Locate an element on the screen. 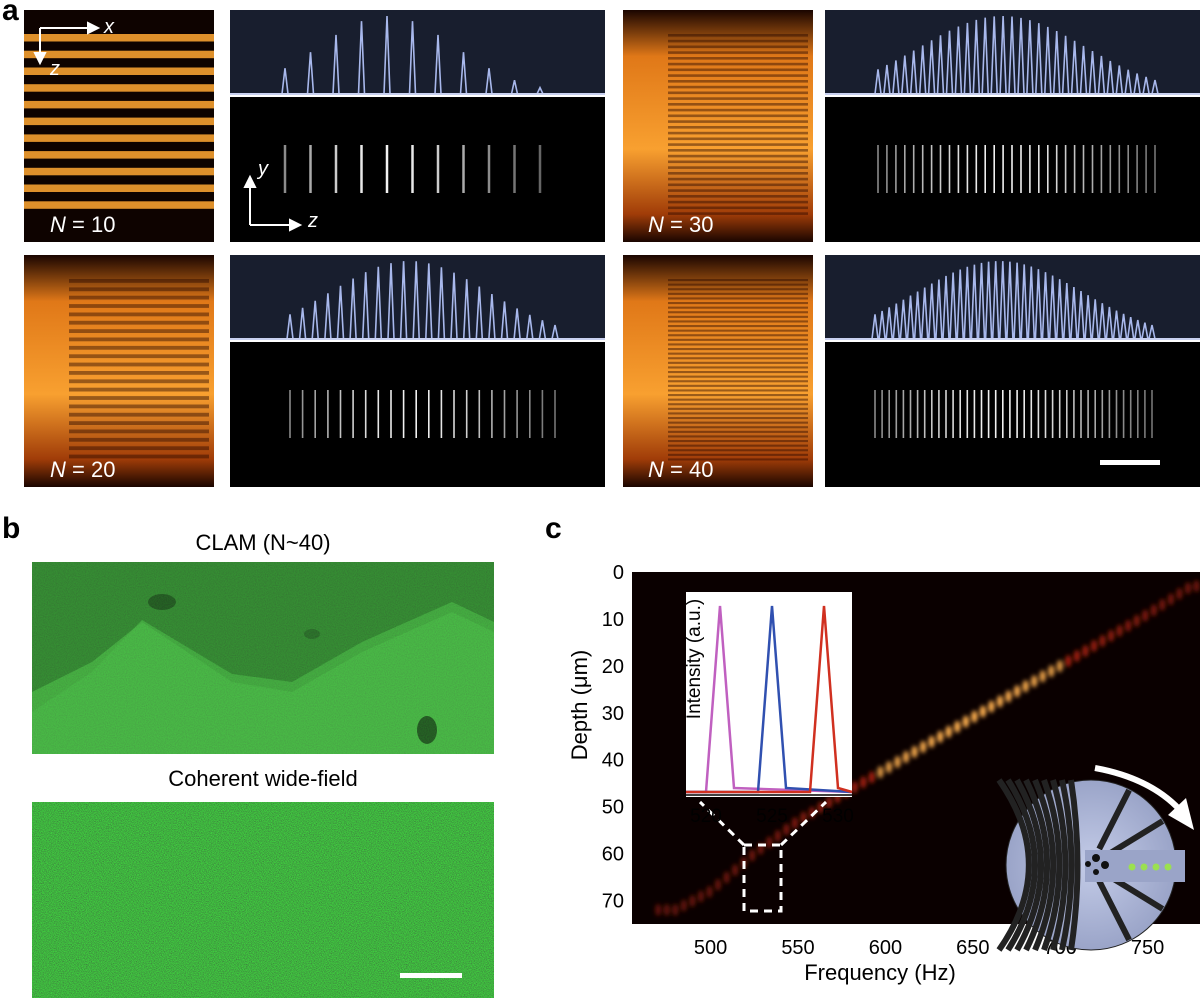 The width and height of the screenshot is (1200, 998). n-label-40: N = 40 is located at coordinates (681, 469).